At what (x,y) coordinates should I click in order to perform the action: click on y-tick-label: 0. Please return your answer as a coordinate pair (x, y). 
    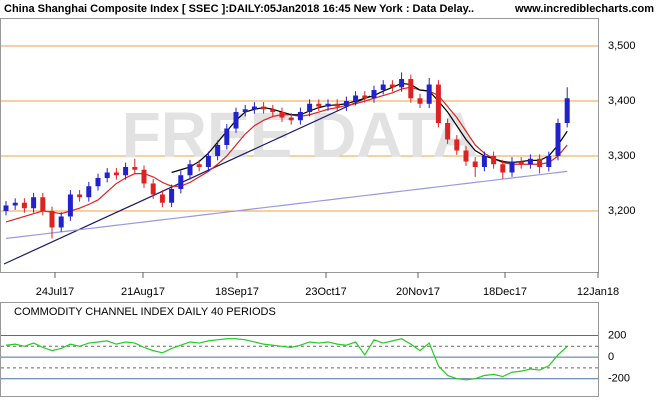
    Looking at the image, I should click on (611, 357).